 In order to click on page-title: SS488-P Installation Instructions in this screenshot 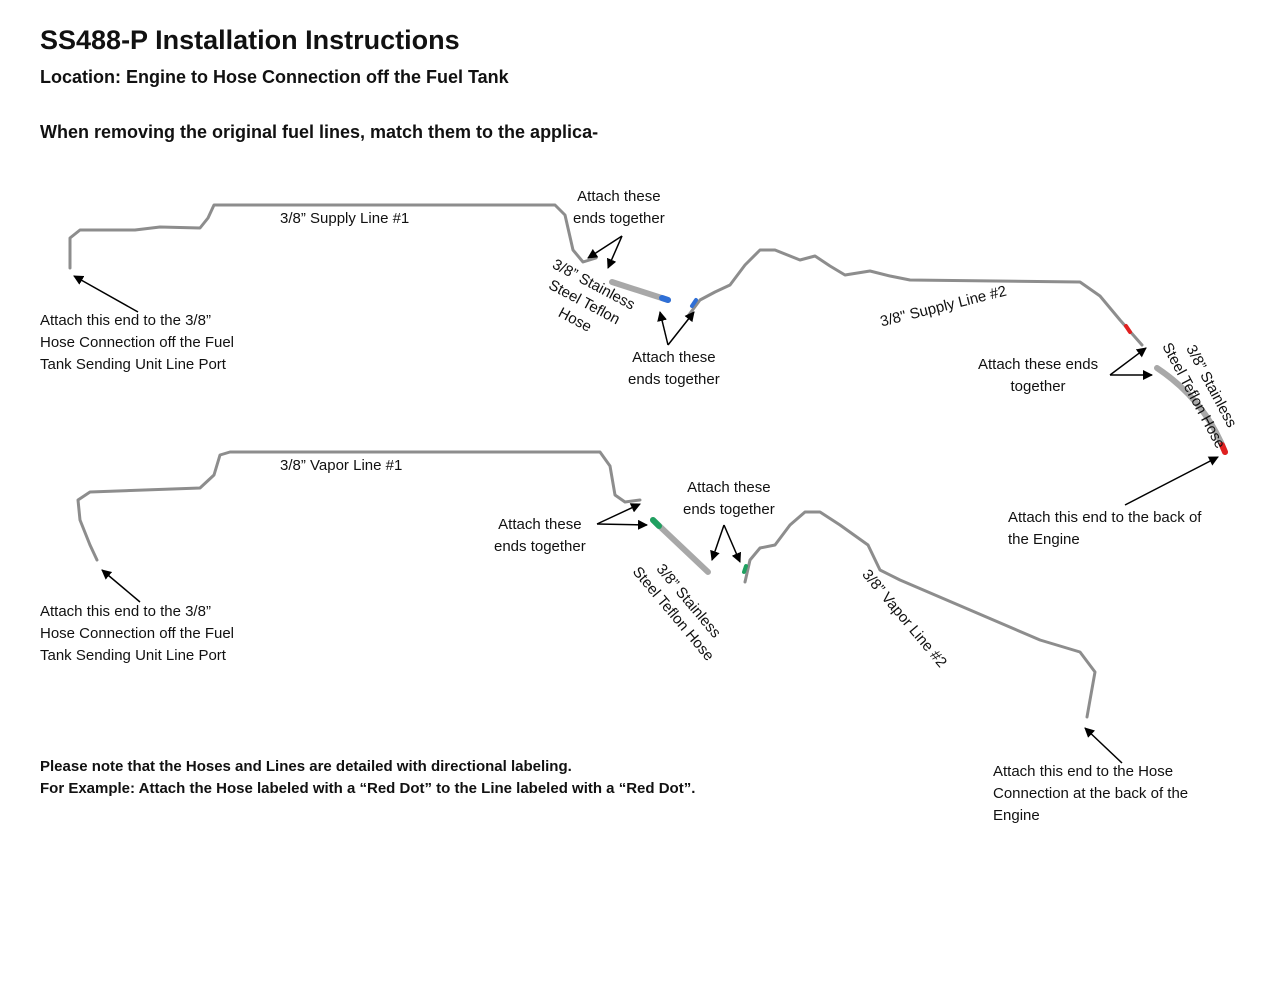, I will do `click(250, 40)`.